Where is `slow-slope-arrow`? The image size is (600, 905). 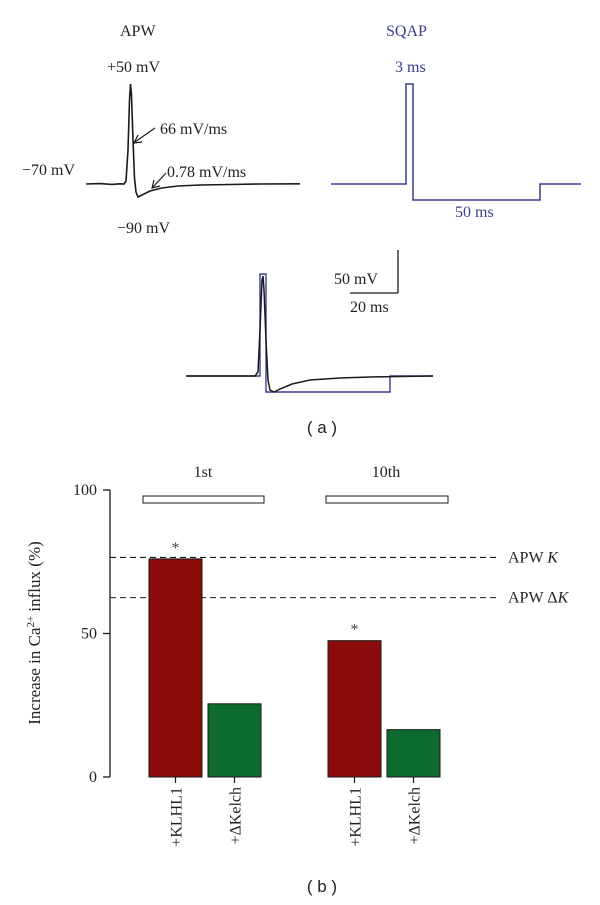 slow-slope-arrow is located at coordinates (159, 180).